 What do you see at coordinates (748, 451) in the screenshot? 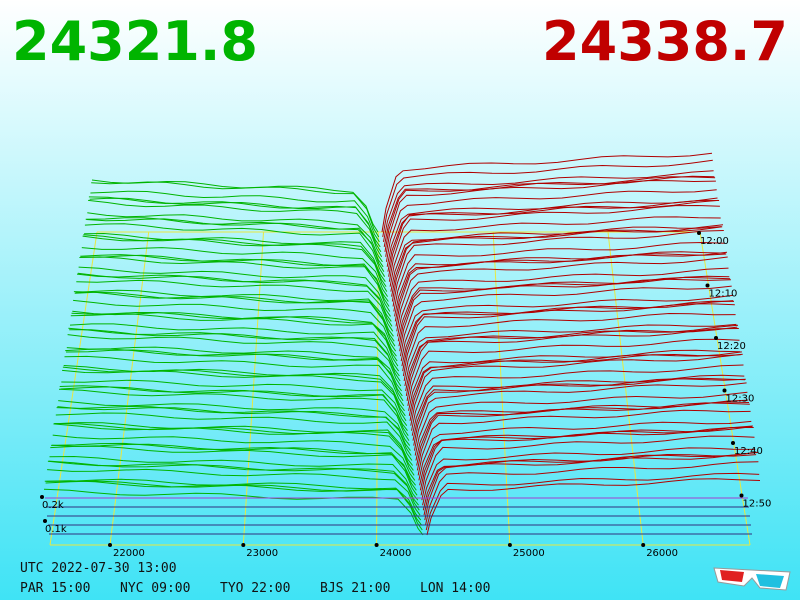
I see `time-tick-label: 12:40` at bounding box center [748, 451].